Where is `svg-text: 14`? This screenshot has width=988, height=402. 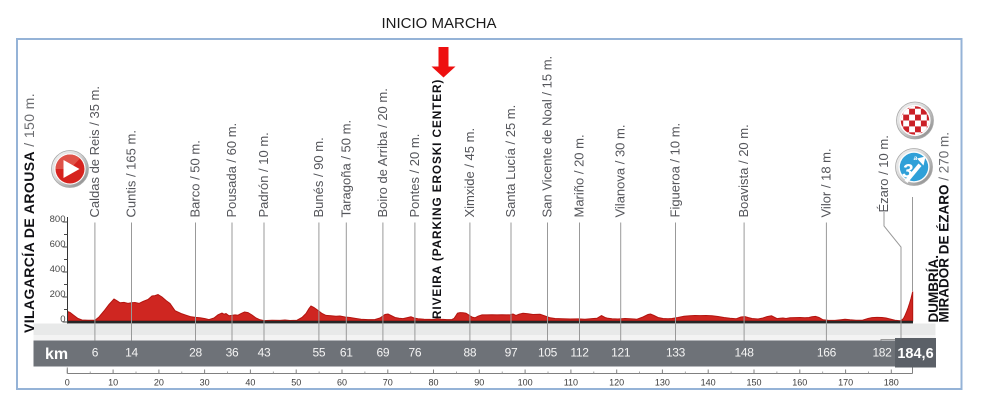 svg-text: 14 is located at coordinates (131, 353).